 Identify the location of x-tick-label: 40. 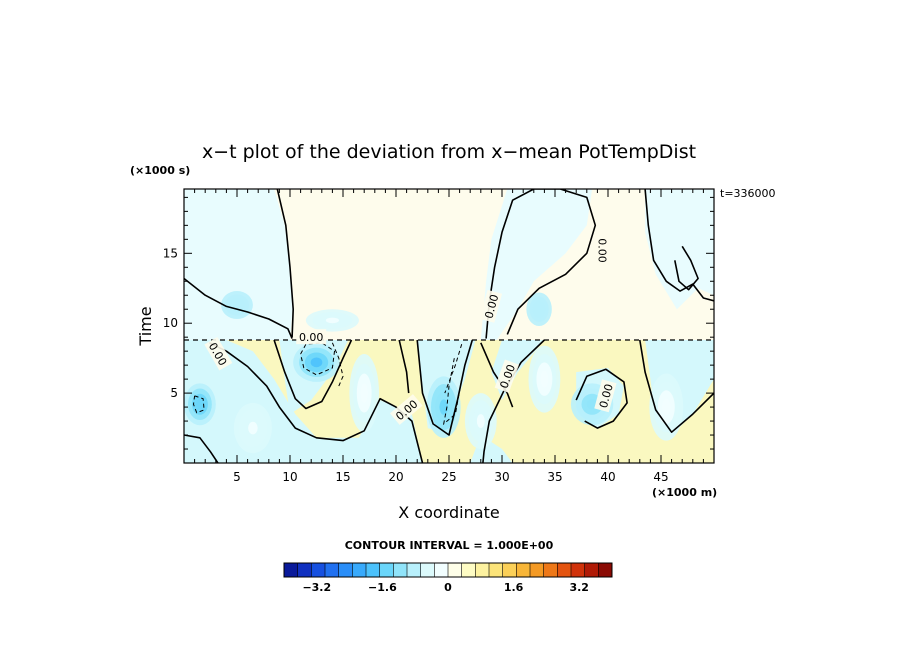
(607, 477).